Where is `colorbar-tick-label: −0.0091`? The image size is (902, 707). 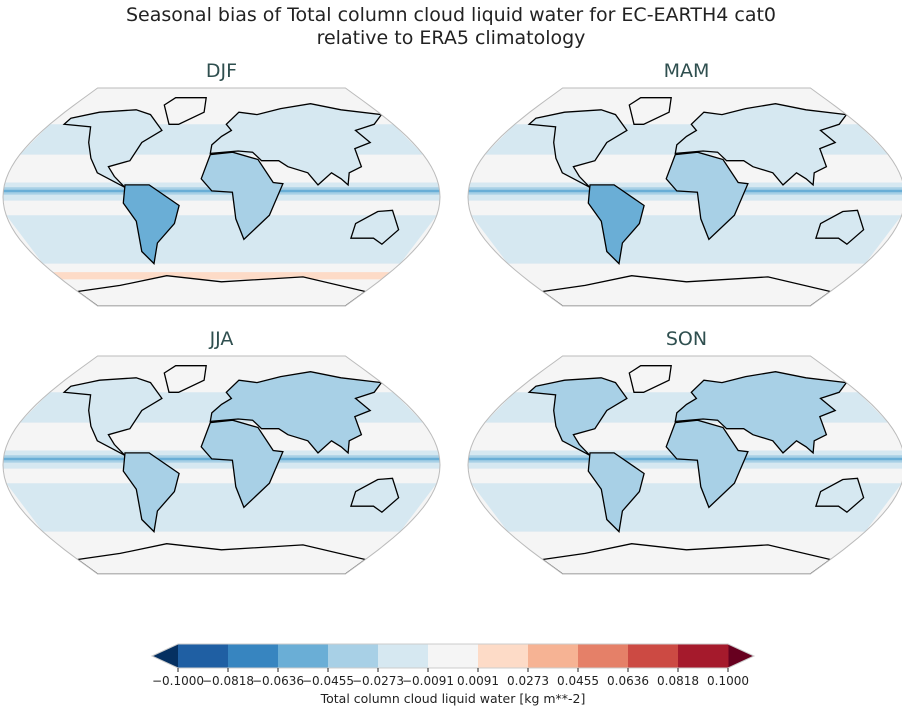
colorbar-tick-label: −0.0091 is located at coordinates (428, 681).